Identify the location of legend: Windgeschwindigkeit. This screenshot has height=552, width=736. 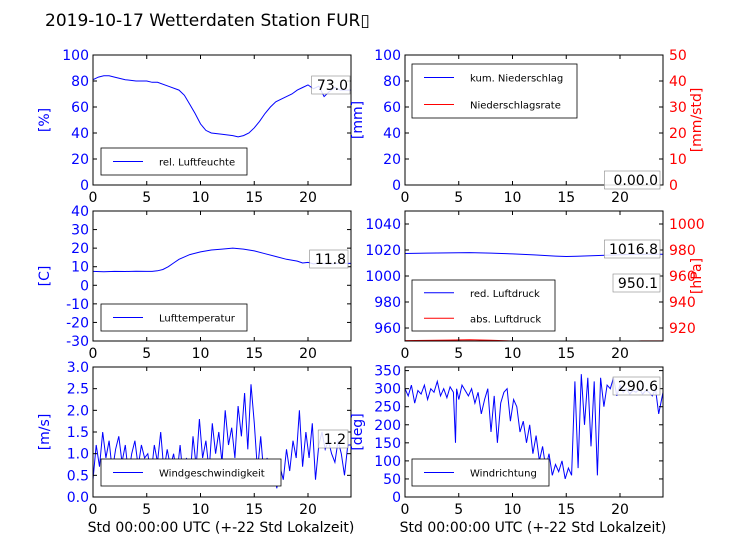
(191, 472).